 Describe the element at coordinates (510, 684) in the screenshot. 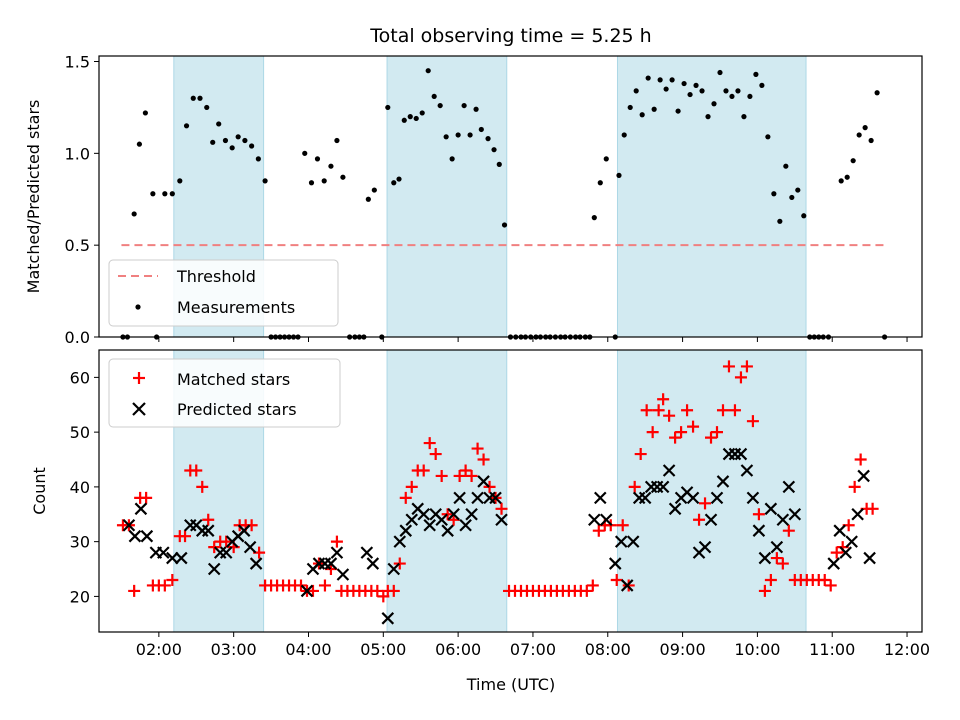

I see `x-axis-label: Time (UTC)` at that location.